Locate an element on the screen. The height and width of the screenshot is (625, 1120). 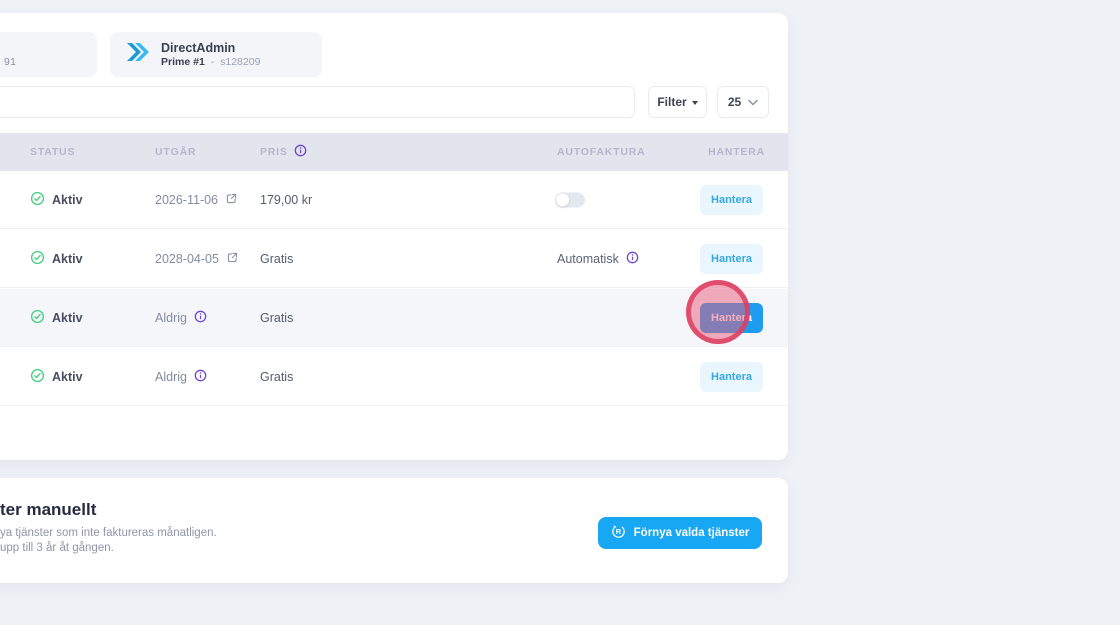
table-header-autoinvoice: AUTOFAKTURA is located at coordinates (601, 152).